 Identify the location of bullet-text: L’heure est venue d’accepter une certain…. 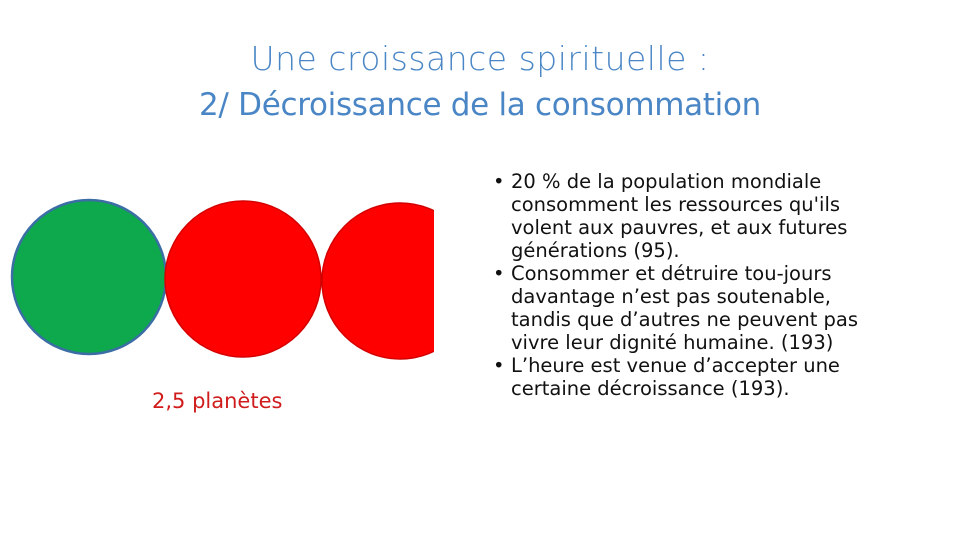
(675, 377).